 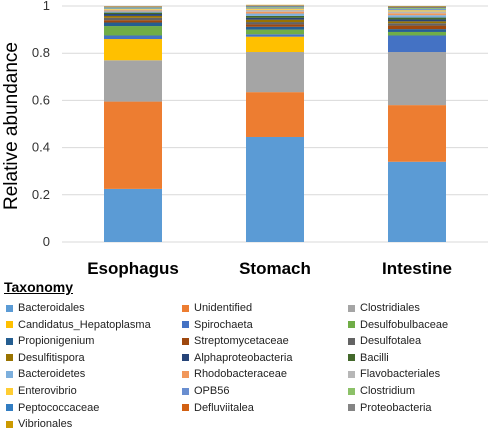 What do you see at coordinates (51, 374) in the screenshot?
I see `legend-label: Bacteroidetes` at bounding box center [51, 374].